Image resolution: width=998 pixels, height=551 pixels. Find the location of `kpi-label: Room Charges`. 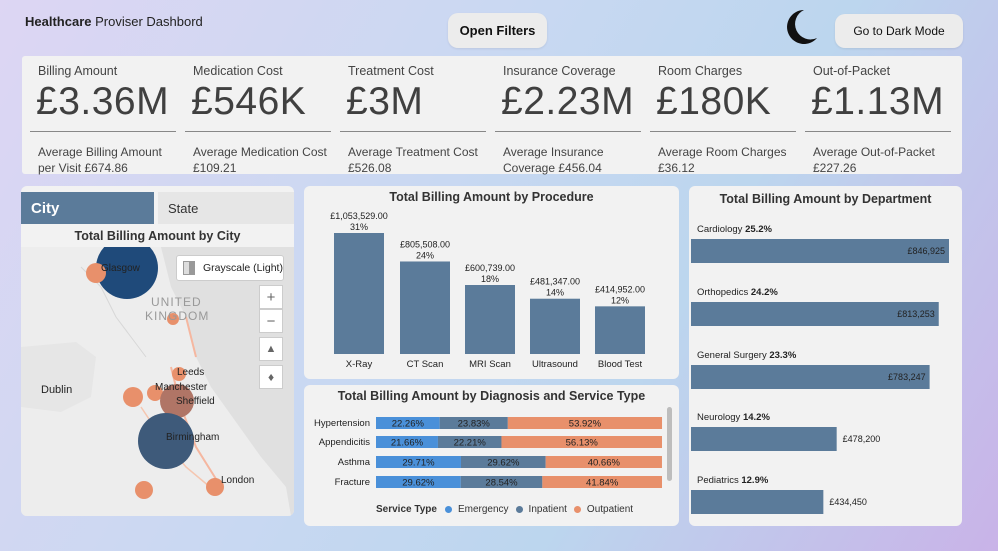

kpi-label: Room Charges is located at coordinates (700, 71).